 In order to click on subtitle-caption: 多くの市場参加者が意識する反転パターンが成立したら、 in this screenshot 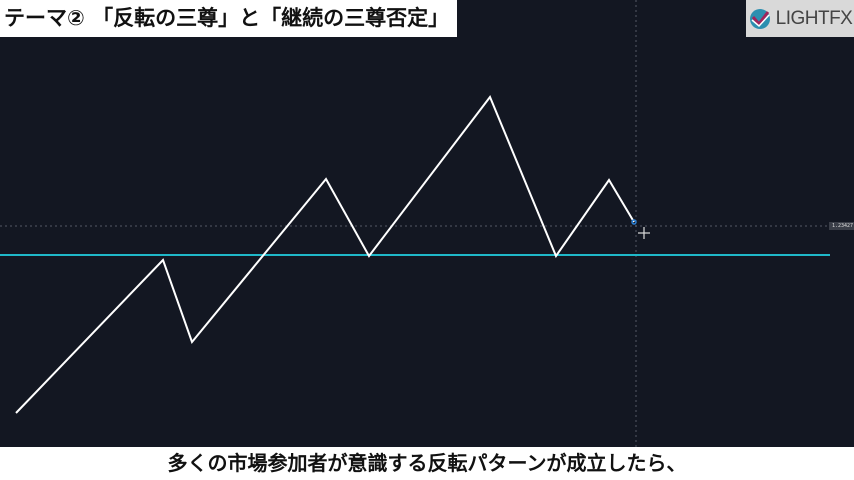, I will do `click(427, 463)`.